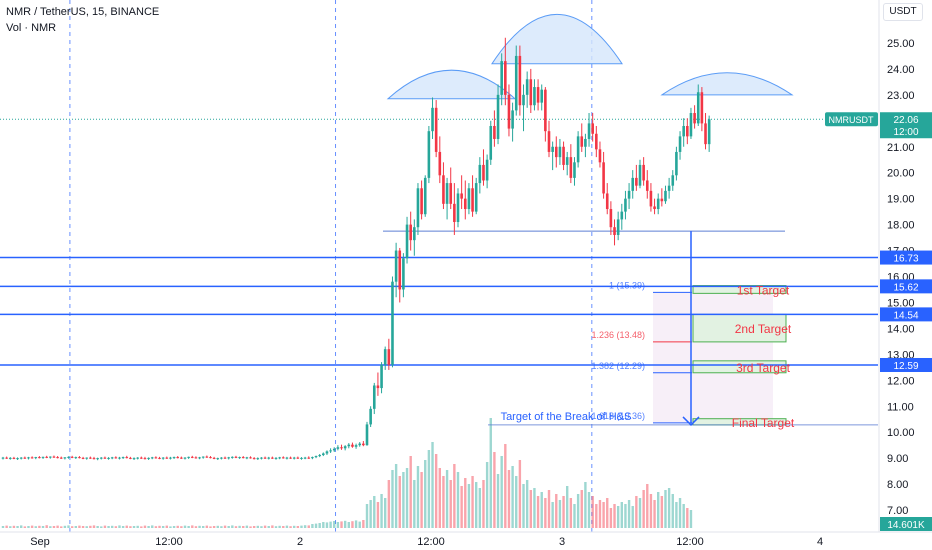 This screenshot has height=550, width=932. What do you see at coordinates (739, 328) in the screenshot?
I see `target-box` at bounding box center [739, 328].